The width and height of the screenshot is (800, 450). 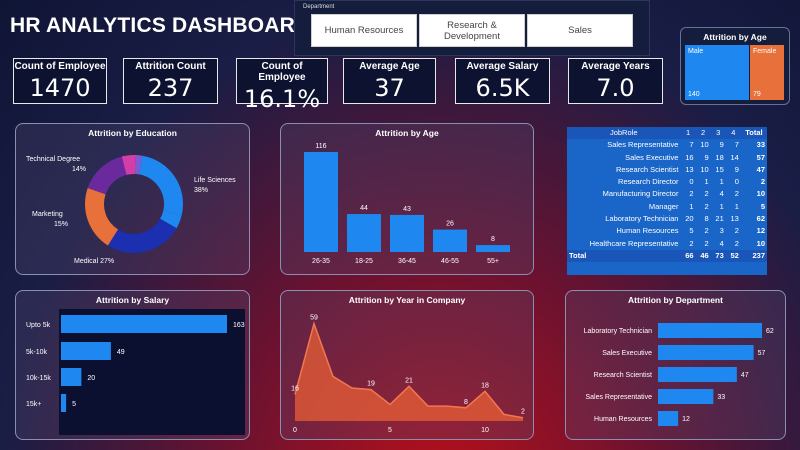 I want to click on table-cell: 73, so click(x=719, y=255).